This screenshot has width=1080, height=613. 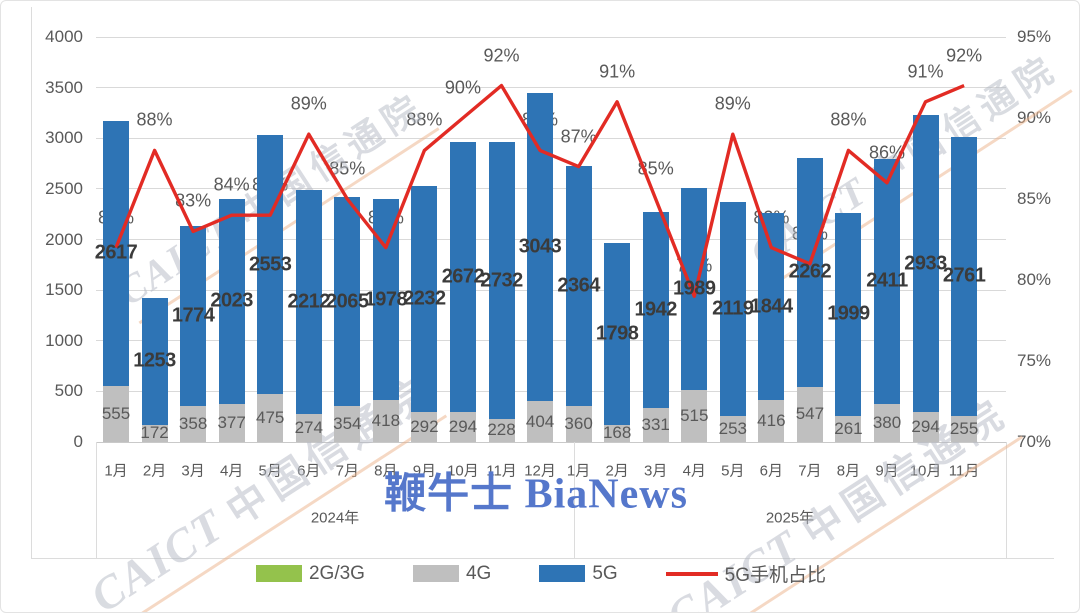 I want to click on bianews-watermark: 鞭牛士 BiaNews, so click(x=536, y=494).